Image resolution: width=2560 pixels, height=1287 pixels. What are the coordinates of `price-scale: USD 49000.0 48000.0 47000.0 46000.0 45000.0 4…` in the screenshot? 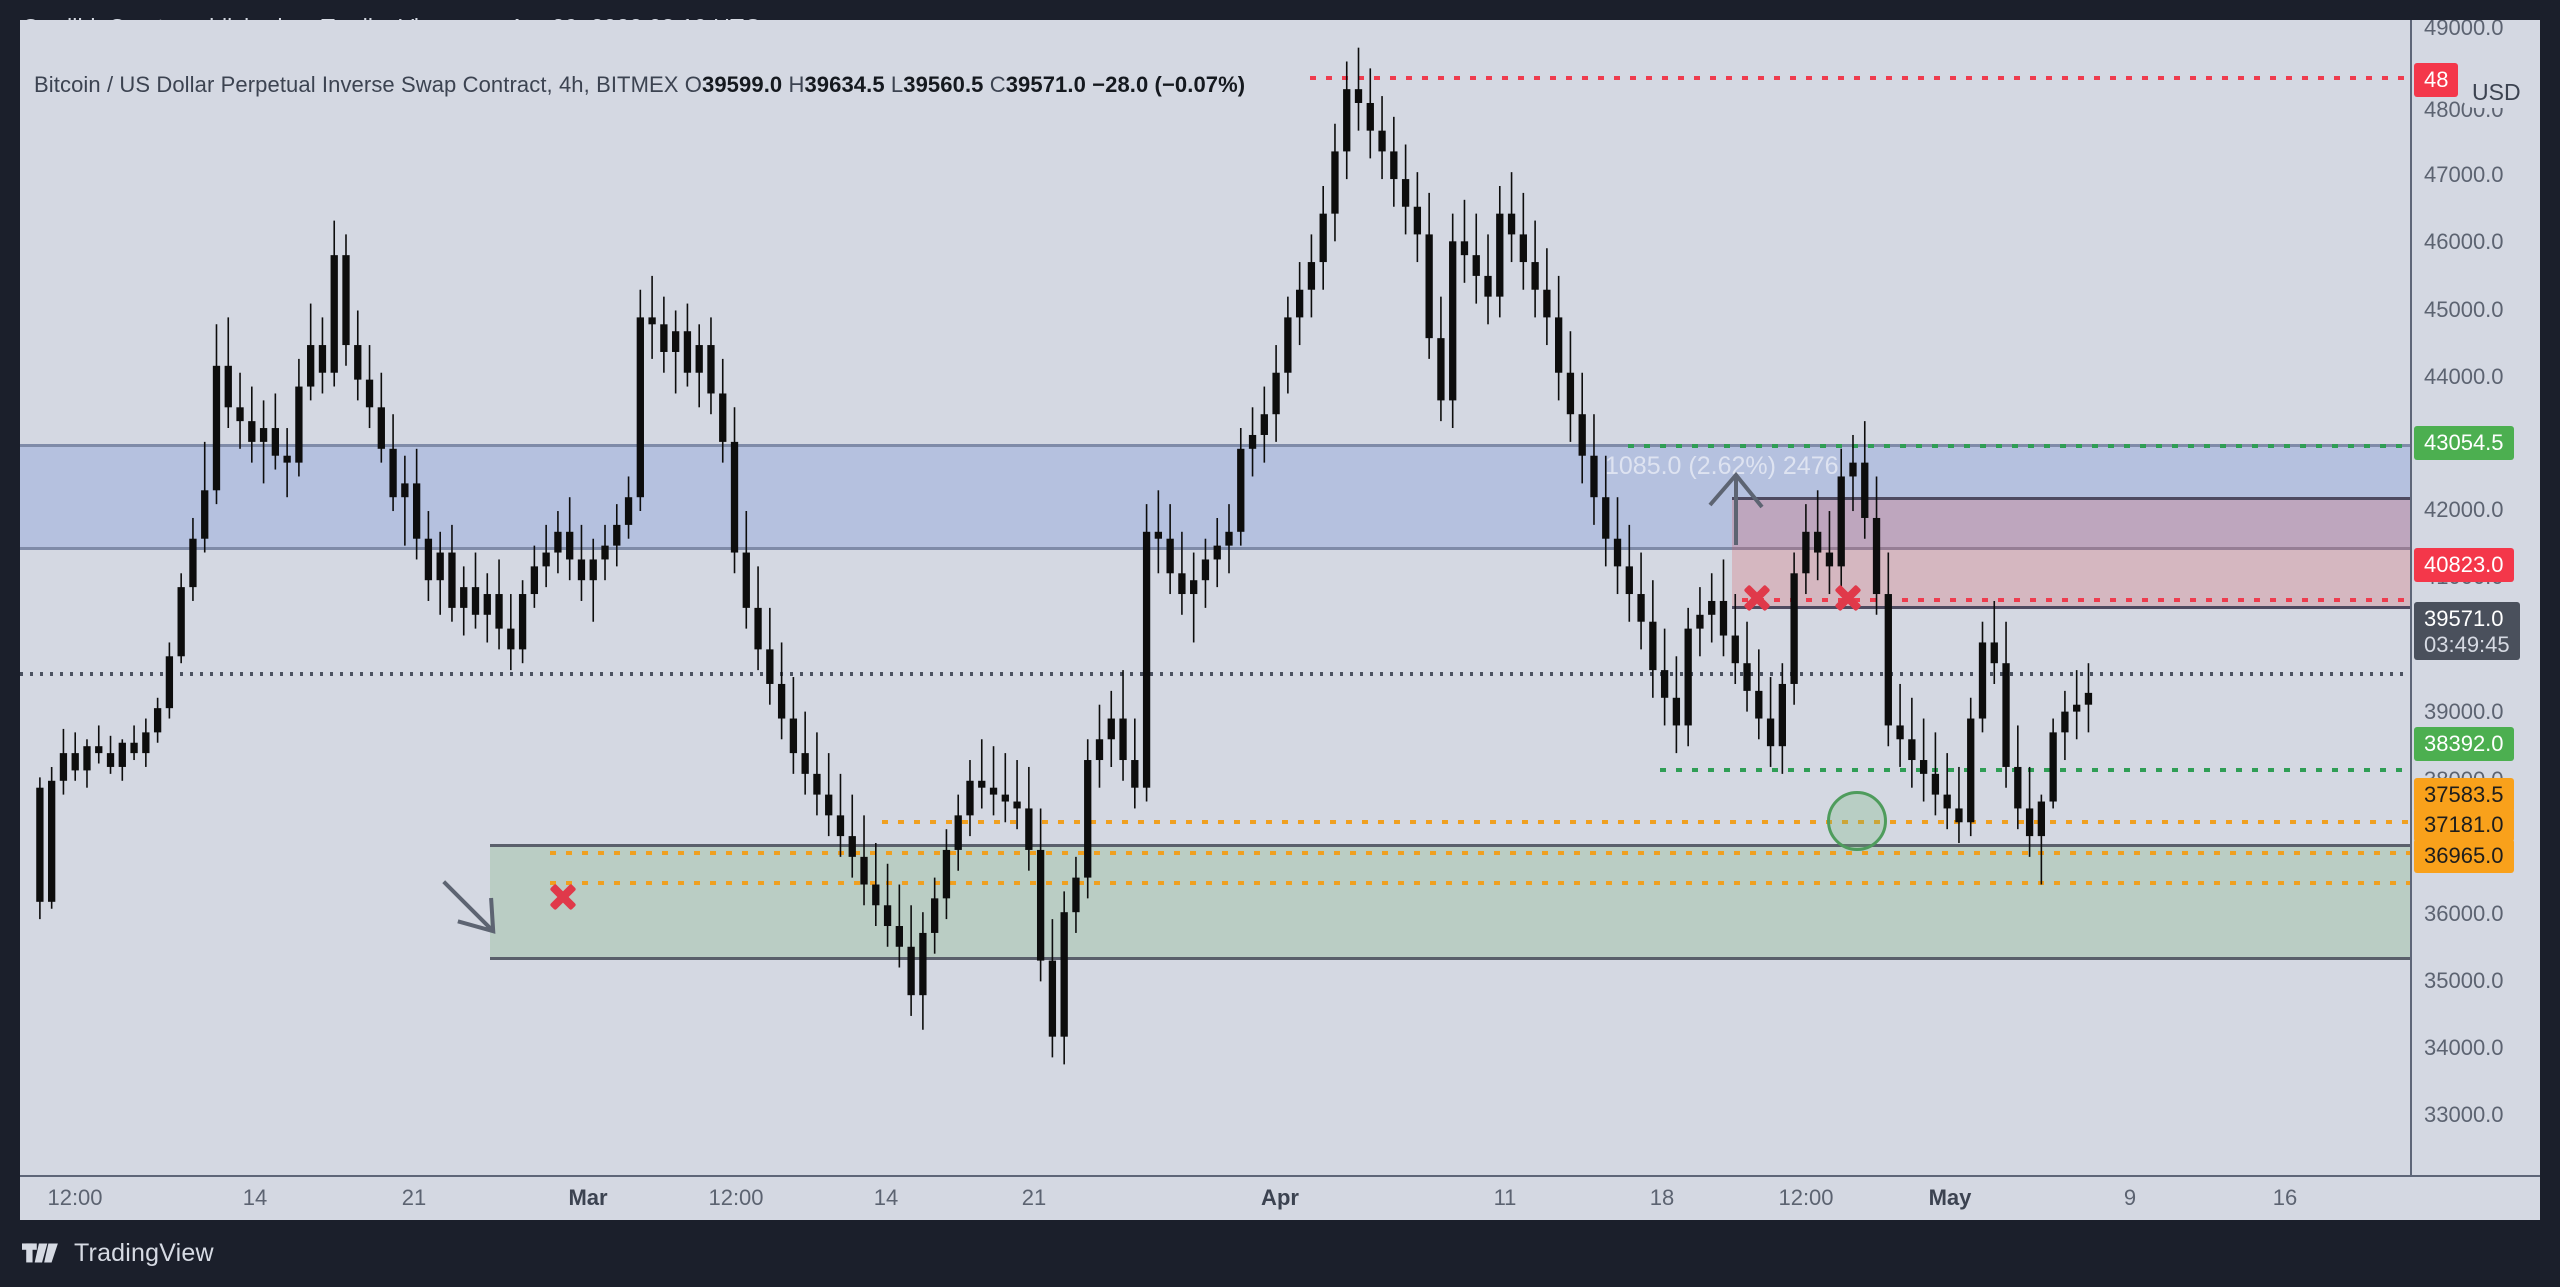 It's located at (2476, 597).